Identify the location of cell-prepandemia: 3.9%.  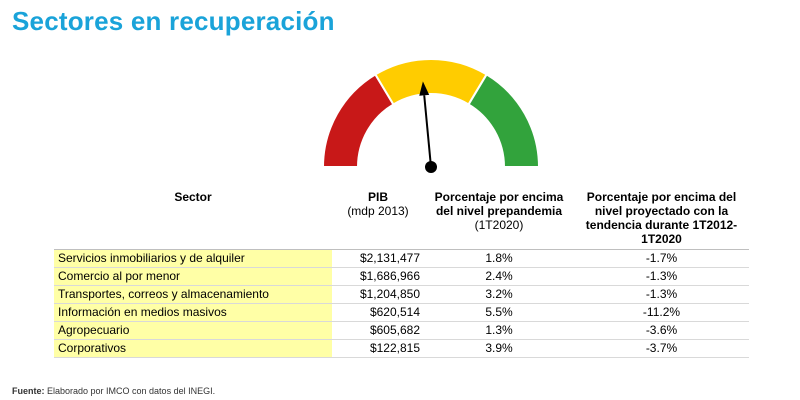
(499, 348).